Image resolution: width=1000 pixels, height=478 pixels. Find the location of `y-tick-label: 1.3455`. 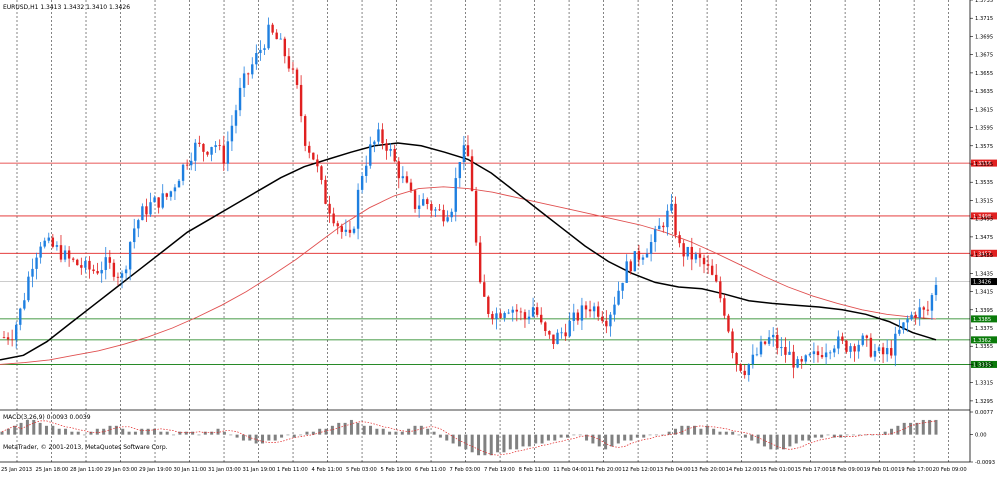

y-tick-label: 1.3455 is located at coordinates (984, 256).